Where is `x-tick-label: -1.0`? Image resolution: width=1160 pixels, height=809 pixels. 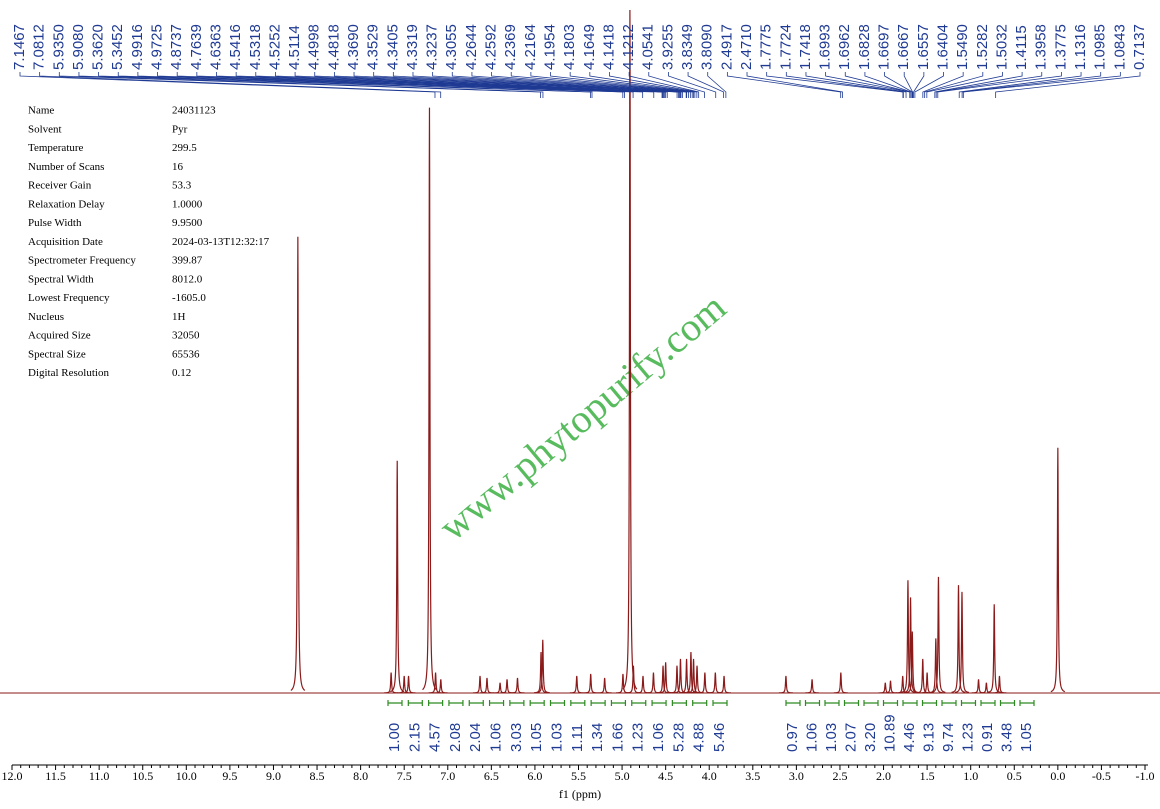 x-tick-label: -1.0 is located at coordinates (1145, 776).